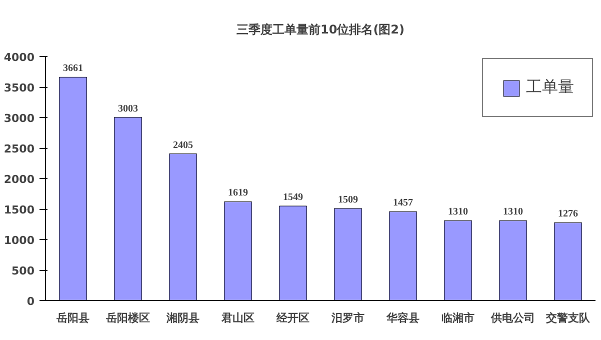  Describe the element at coordinates (19, 179) in the screenshot. I see `y-tick-label: 2000` at that location.